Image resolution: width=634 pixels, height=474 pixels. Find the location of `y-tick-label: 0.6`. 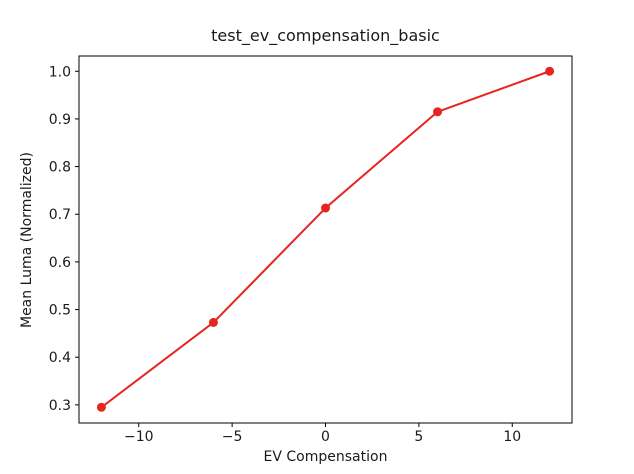

y-tick-label: 0.6 is located at coordinates (60, 263).